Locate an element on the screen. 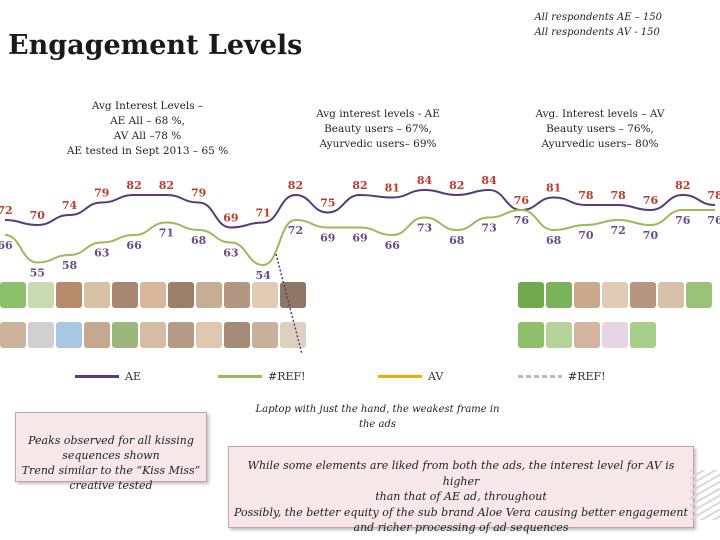 Image resolution: width=720 pixels, height=540 pixels. stat-line: AE tested in Sept 2013 – 65 % is located at coordinates (147, 151).